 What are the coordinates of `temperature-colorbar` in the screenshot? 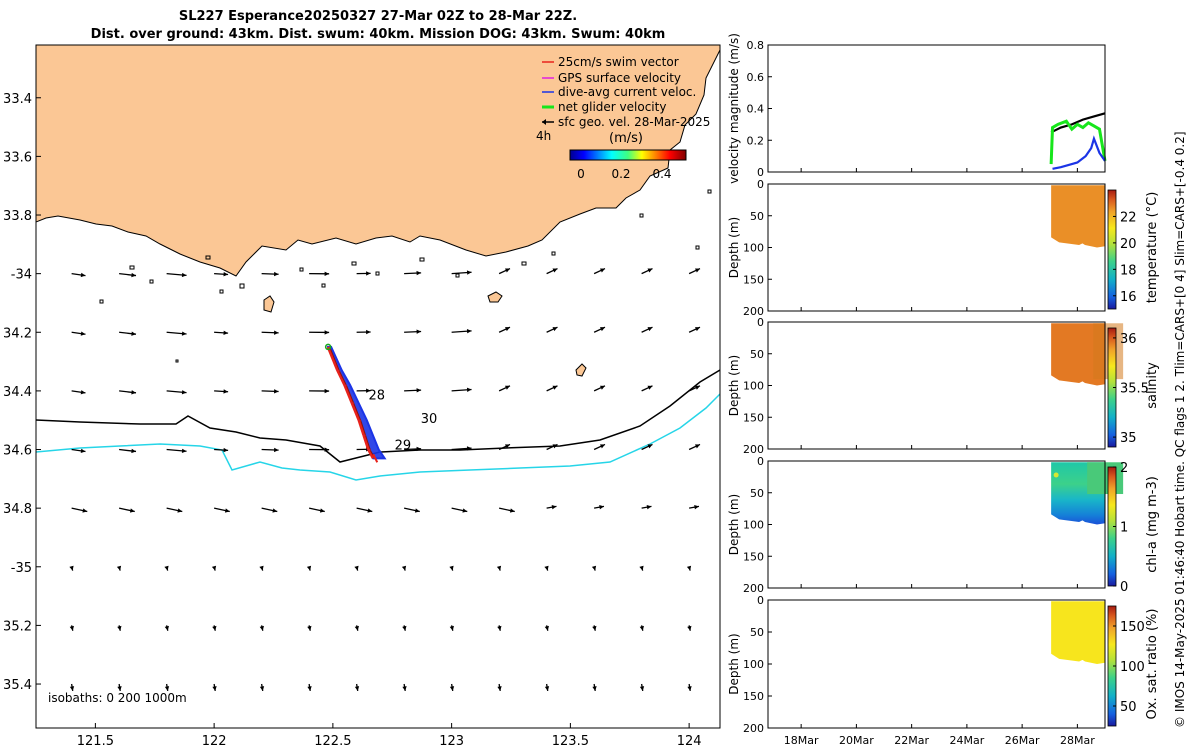 It's located at (1112, 249).